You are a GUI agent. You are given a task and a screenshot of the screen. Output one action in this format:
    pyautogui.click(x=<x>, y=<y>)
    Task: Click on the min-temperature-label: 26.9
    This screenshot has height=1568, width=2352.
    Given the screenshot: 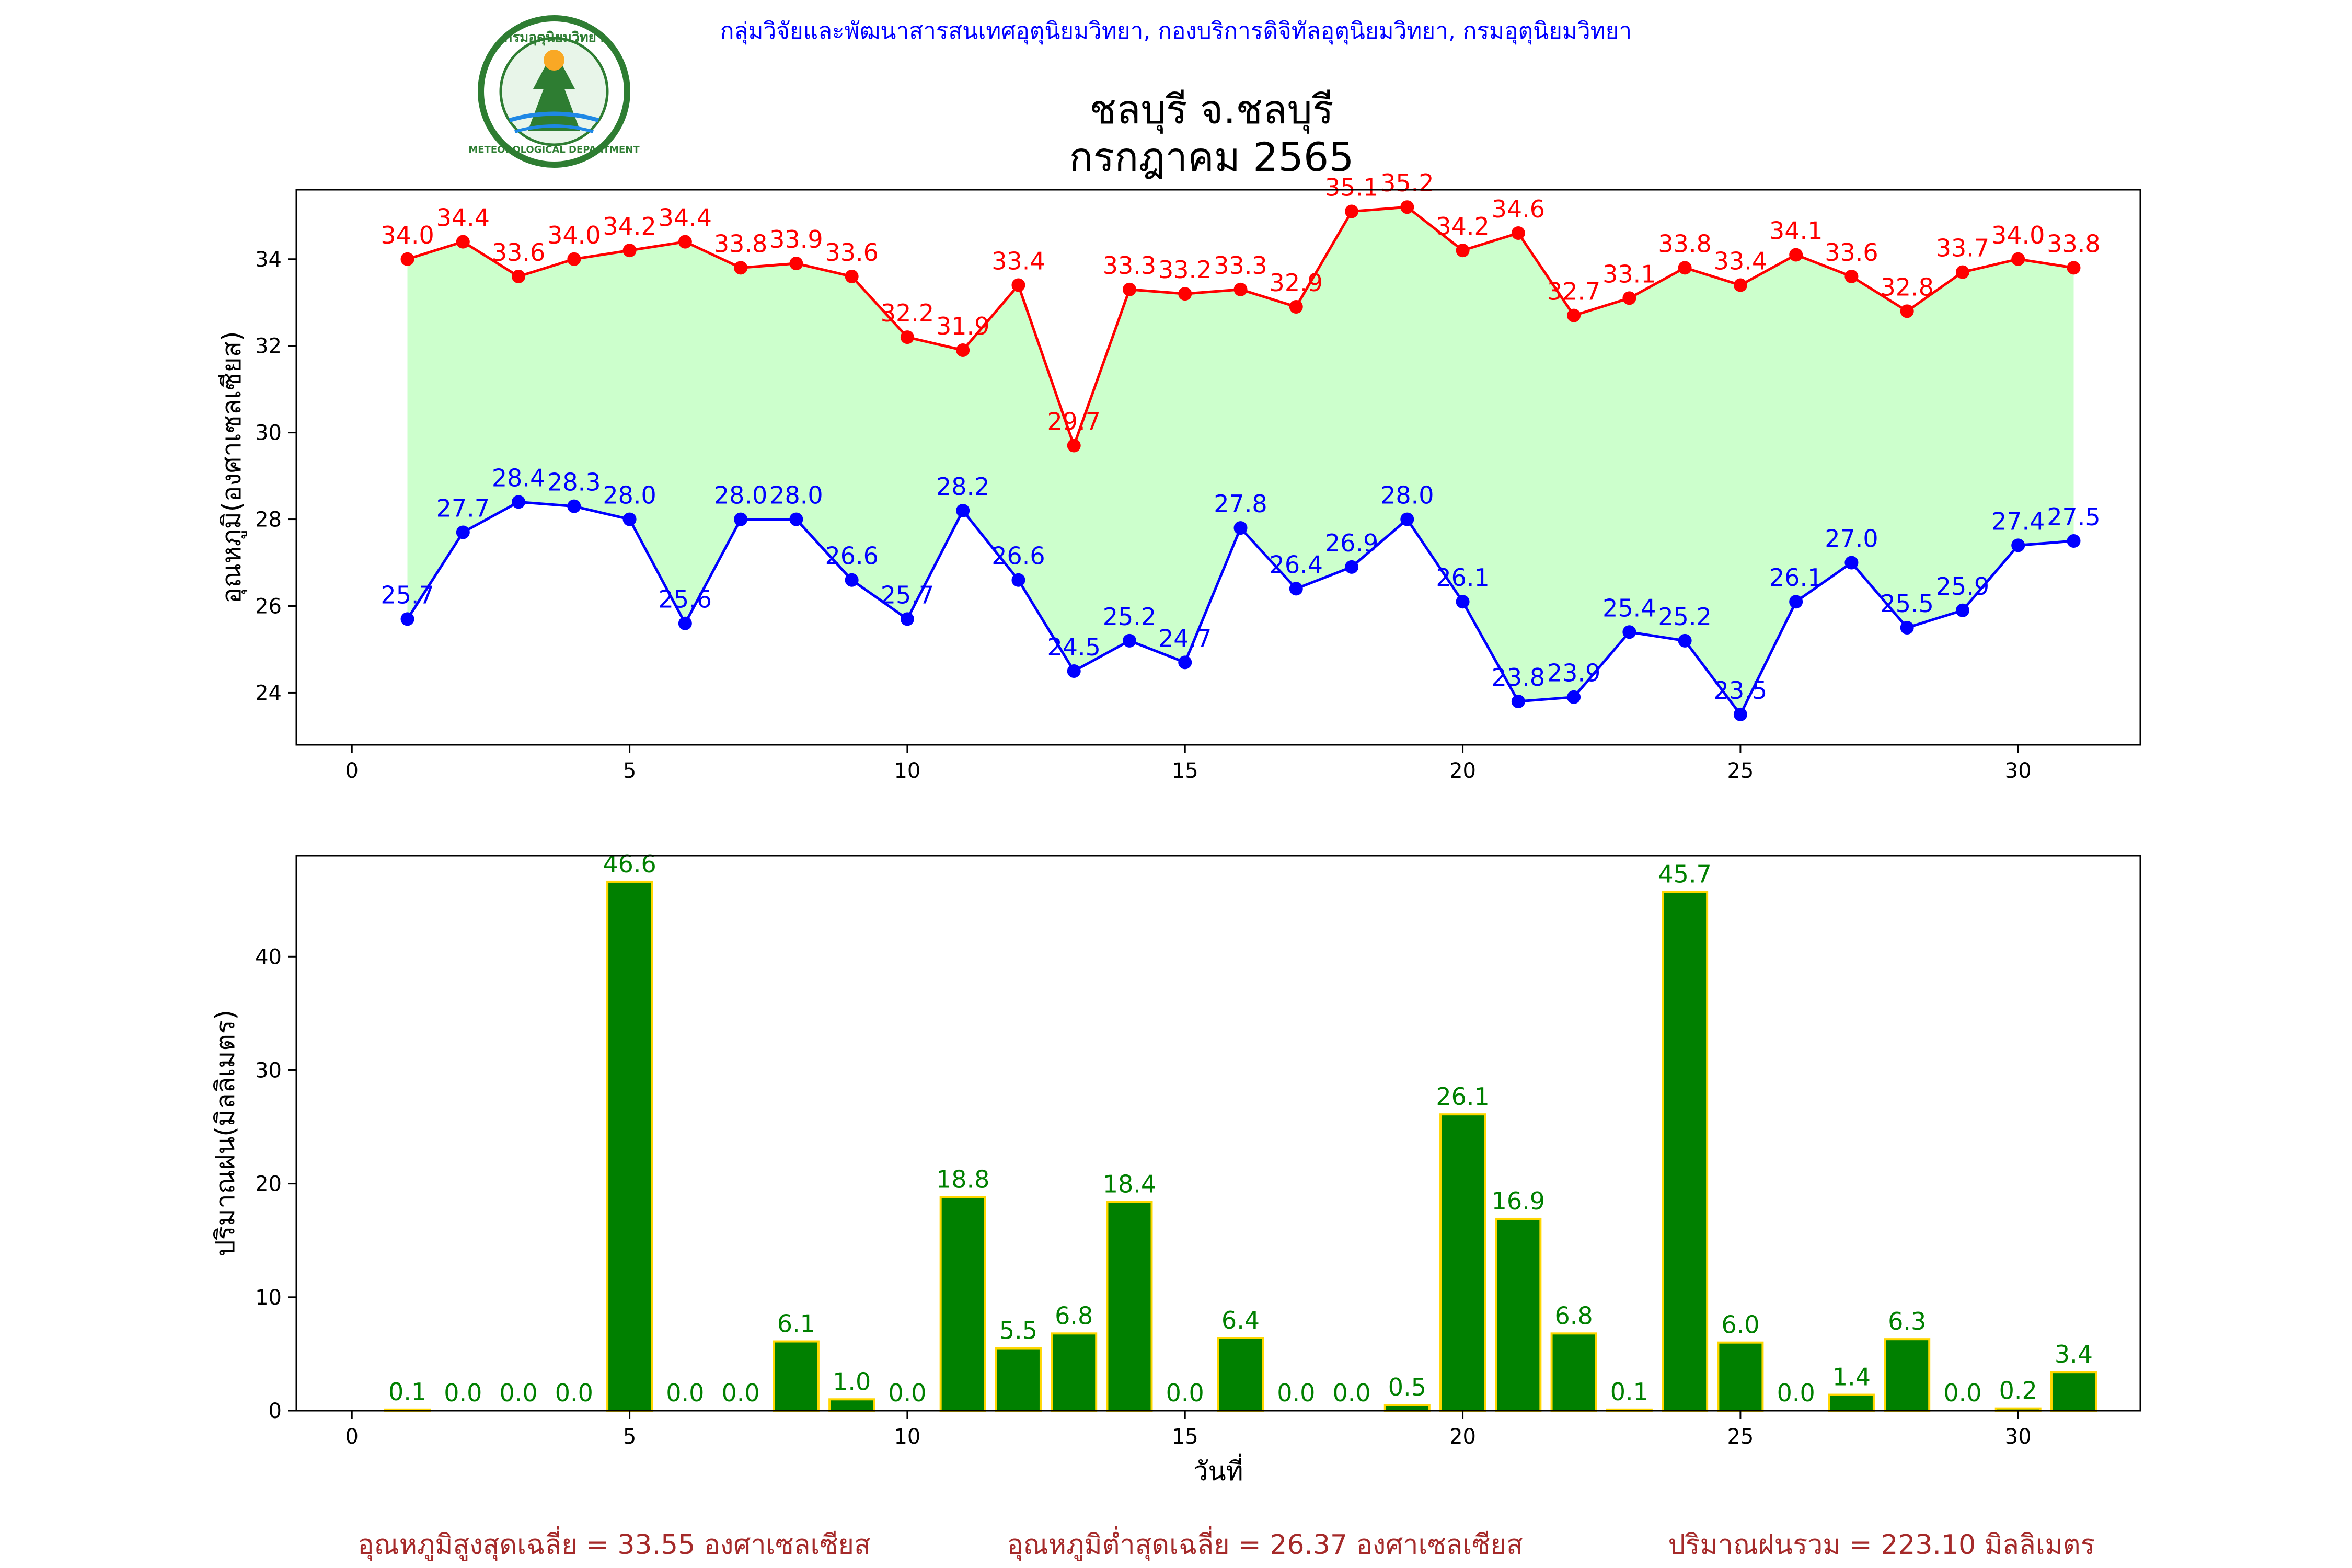 What is the action you would take?
    pyautogui.click(x=1351, y=543)
    